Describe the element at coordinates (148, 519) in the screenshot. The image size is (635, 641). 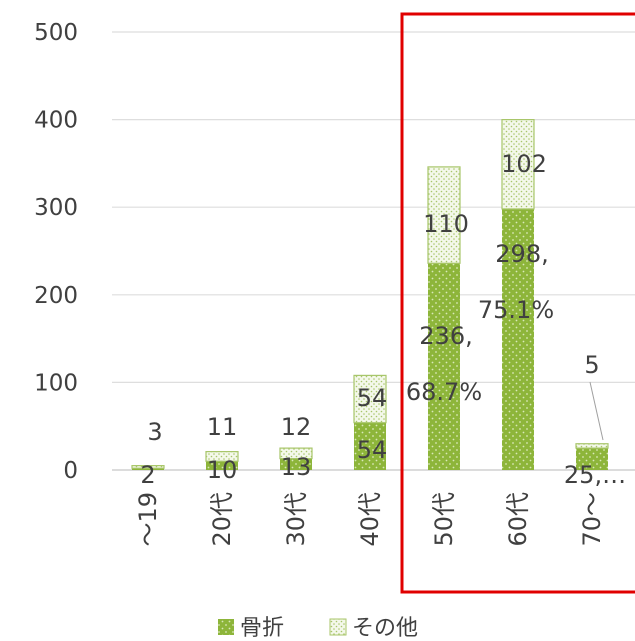
I see `x-category-label: ～19` at that location.